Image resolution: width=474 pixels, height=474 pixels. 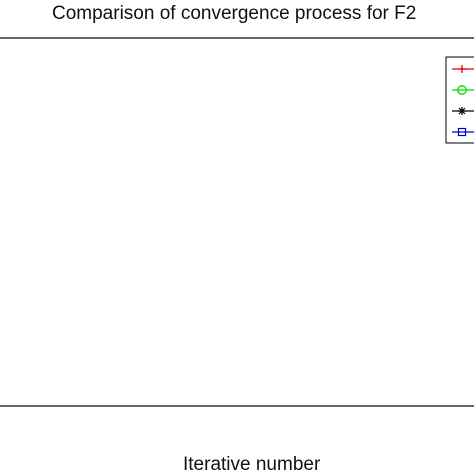 I want to click on chart-title: Comparison of convergence process for F2, so click(x=234, y=13).